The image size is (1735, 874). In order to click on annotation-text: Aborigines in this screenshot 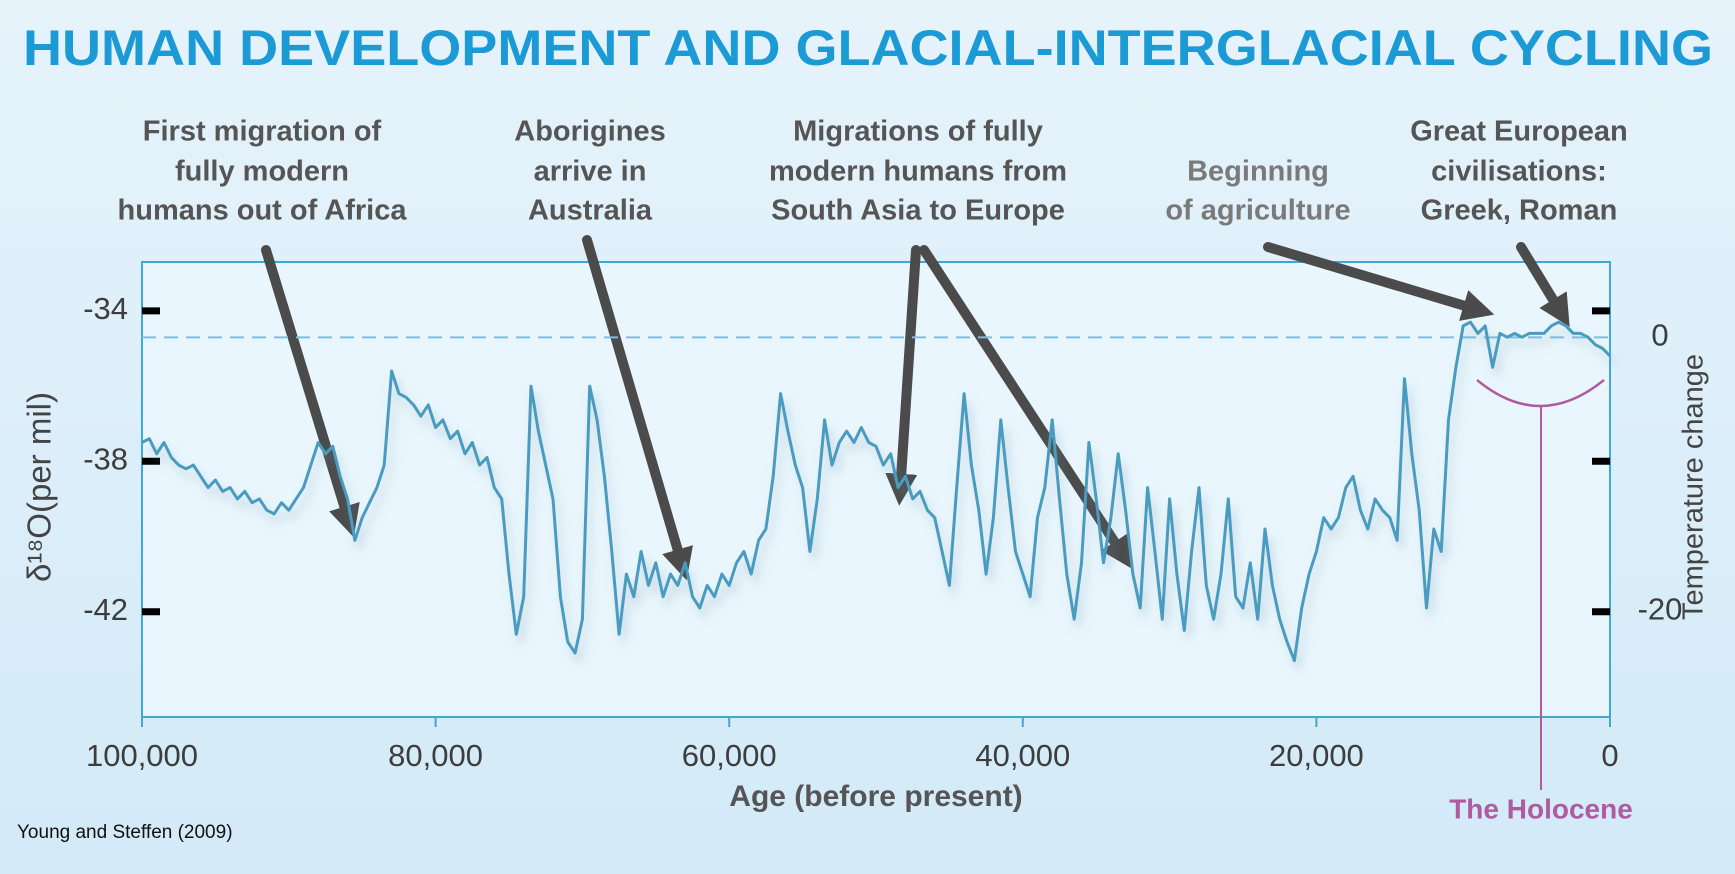, I will do `click(589, 132)`.